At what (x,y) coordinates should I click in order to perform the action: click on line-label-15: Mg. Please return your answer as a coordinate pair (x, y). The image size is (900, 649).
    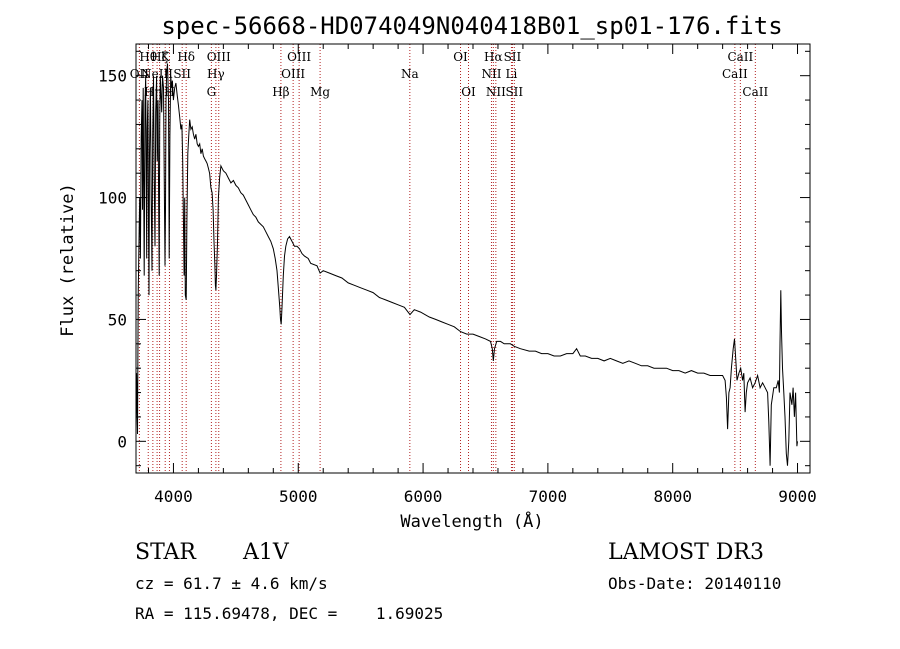
    Looking at the image, I should click on (320, 92).